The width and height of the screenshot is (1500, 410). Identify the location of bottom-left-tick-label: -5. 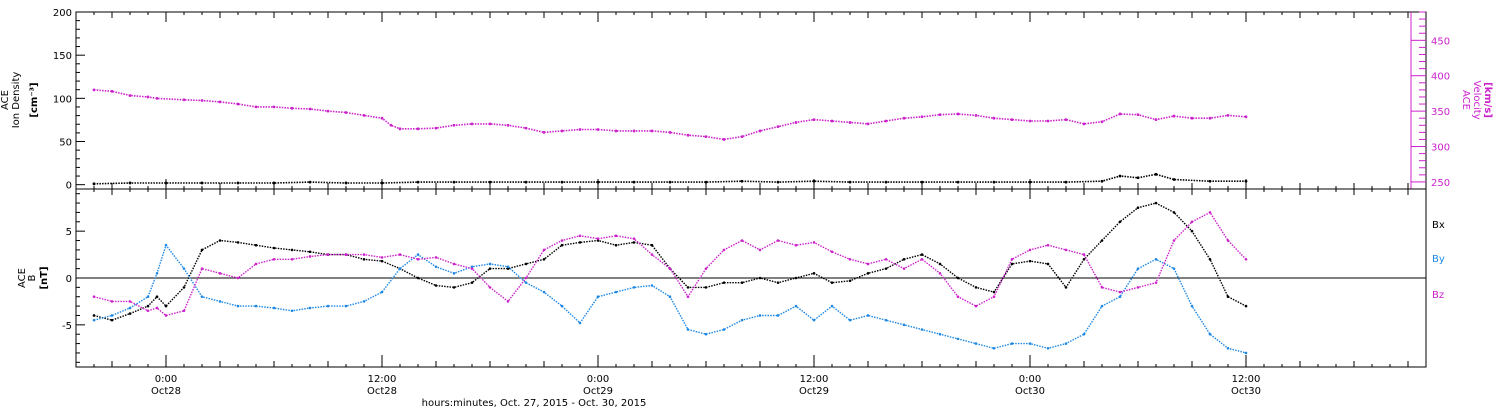
(67, 326).